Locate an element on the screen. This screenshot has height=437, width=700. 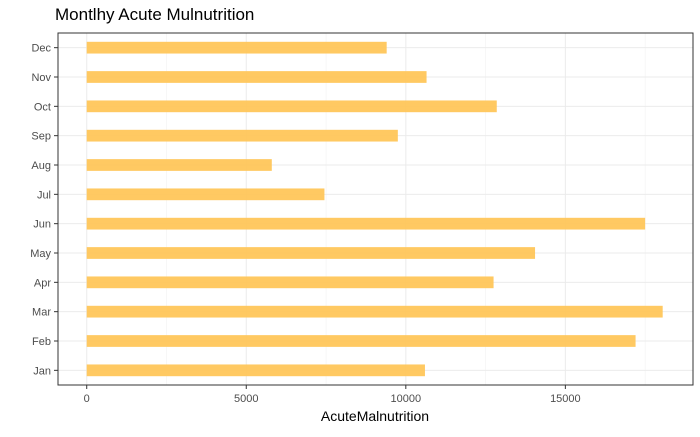
bar-apr is located at coordinates (290, 282).